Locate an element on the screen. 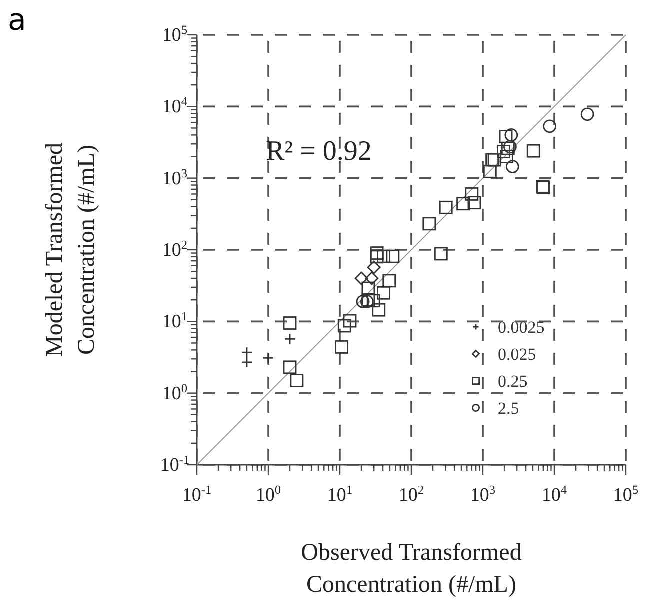 The image size is (649, 609). y-tick-label: 10$^{-1}$ is located at coordinates (175, 464).